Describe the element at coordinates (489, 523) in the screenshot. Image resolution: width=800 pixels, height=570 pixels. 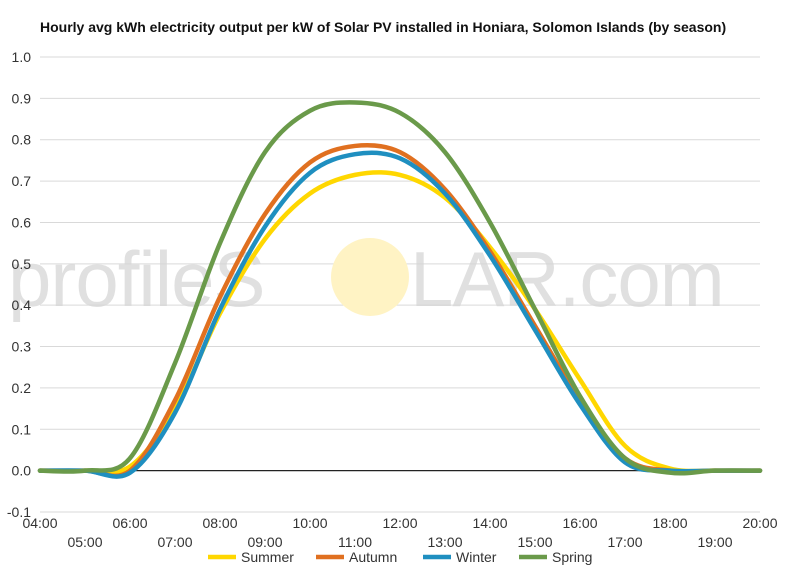
I see `x-tick-label: 14:00` at that location.